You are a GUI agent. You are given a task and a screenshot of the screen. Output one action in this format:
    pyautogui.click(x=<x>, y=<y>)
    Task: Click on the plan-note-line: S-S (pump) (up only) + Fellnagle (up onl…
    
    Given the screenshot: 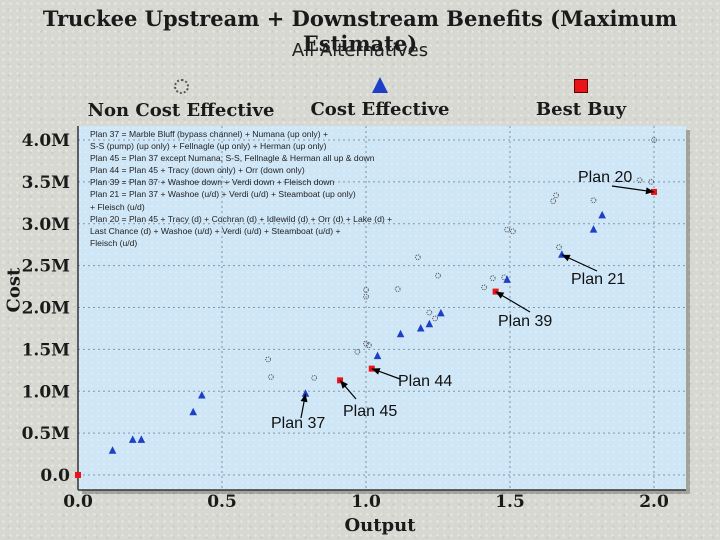 What is the action you would take?
    pyautogui.click(x=208, y=146)
    